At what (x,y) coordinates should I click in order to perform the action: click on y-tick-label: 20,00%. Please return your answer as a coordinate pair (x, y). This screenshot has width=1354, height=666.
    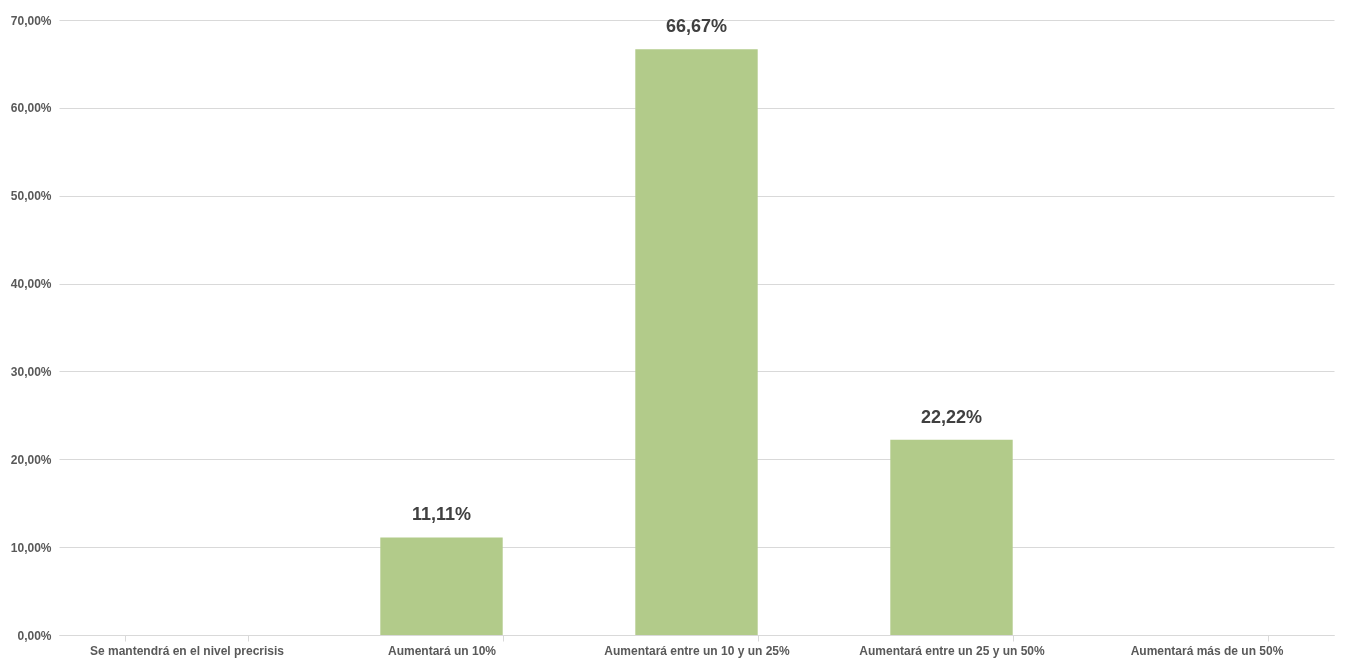
    Looking at the image, I should click on (31, 459).